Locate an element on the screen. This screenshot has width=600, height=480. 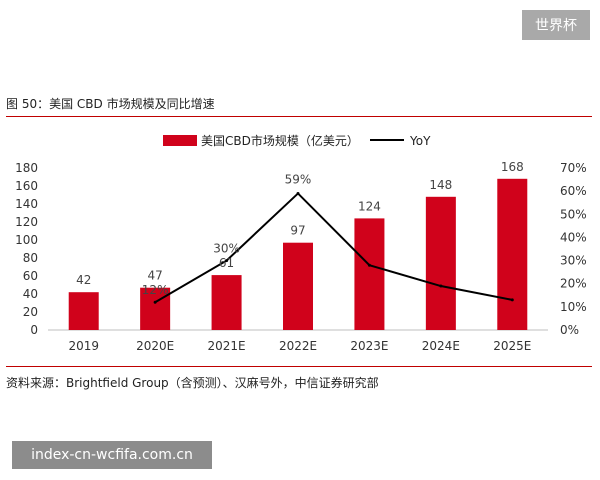
source-note: 资料来源：Brightfield Group（含预测）、汉麻号外，中信证券研究部 is located at coordinates (192, 383).